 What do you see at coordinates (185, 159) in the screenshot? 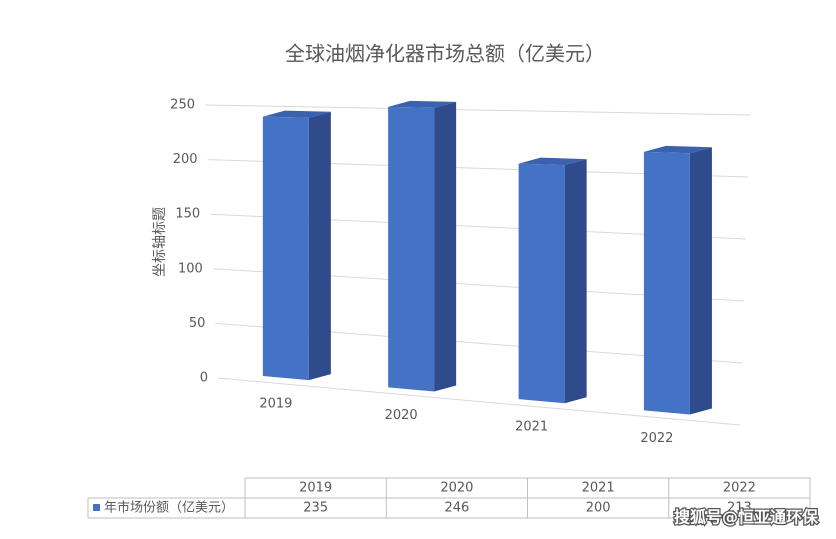
I see `y-tick-label: 200` at bounding box center [185, 159].